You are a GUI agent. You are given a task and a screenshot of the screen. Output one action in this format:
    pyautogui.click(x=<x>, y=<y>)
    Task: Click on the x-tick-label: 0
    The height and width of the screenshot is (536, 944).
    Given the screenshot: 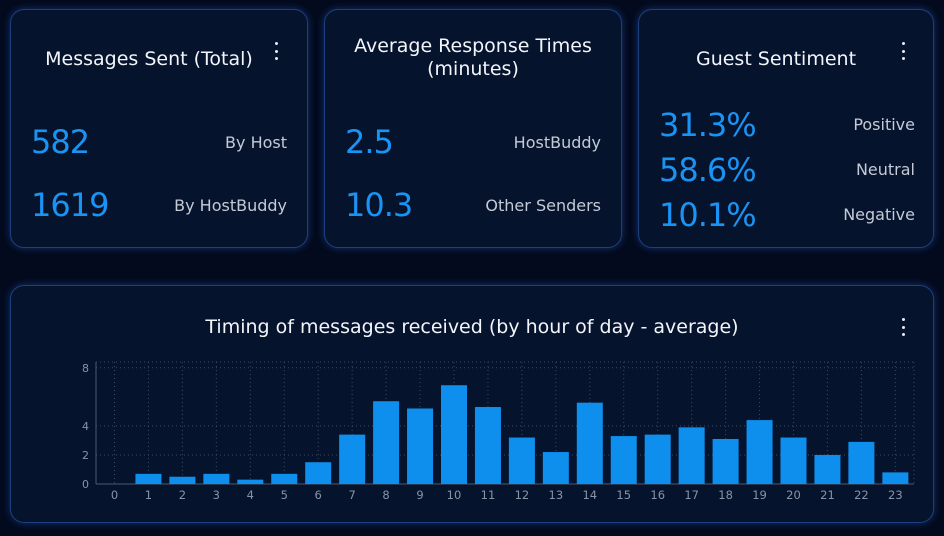 What is the action you would take?
    pyautogui.click(x=114, y=495)
    